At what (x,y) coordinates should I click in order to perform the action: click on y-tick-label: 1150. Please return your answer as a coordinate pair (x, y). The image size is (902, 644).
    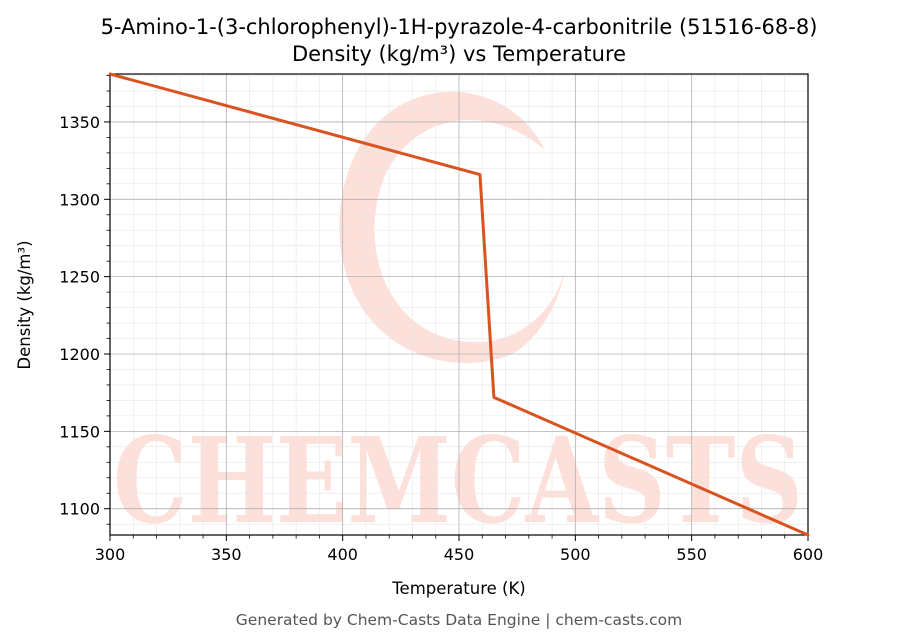
    Looking at the image, I should click on (79, 431).